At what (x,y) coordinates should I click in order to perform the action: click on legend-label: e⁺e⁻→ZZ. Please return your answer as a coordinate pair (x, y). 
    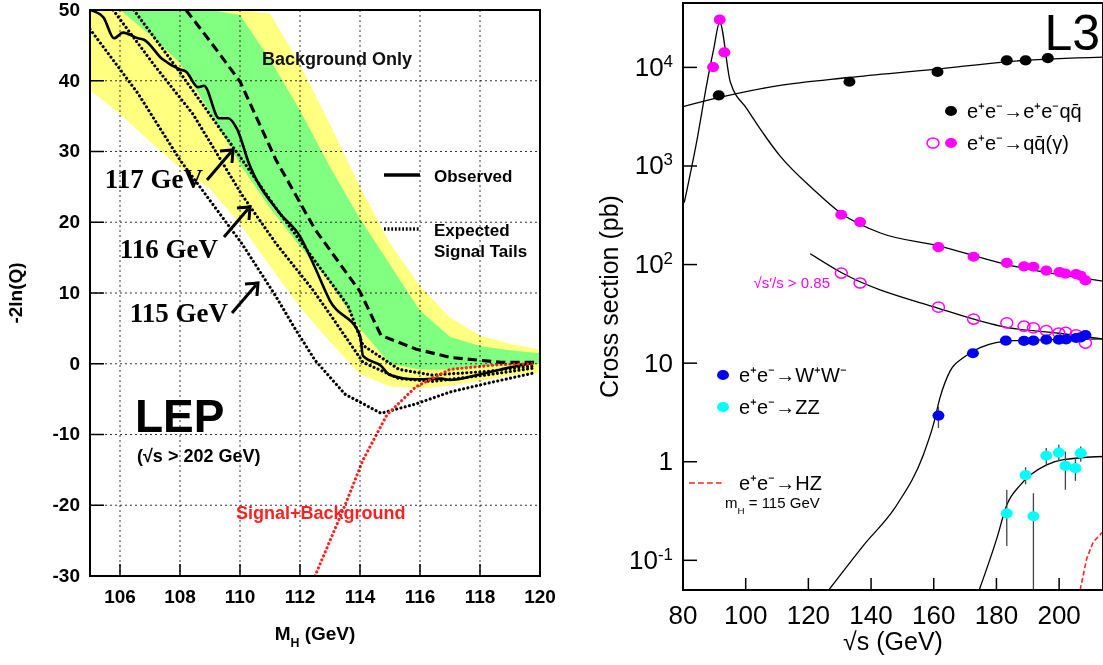
    Looking at the image, I should click on (779, 407).